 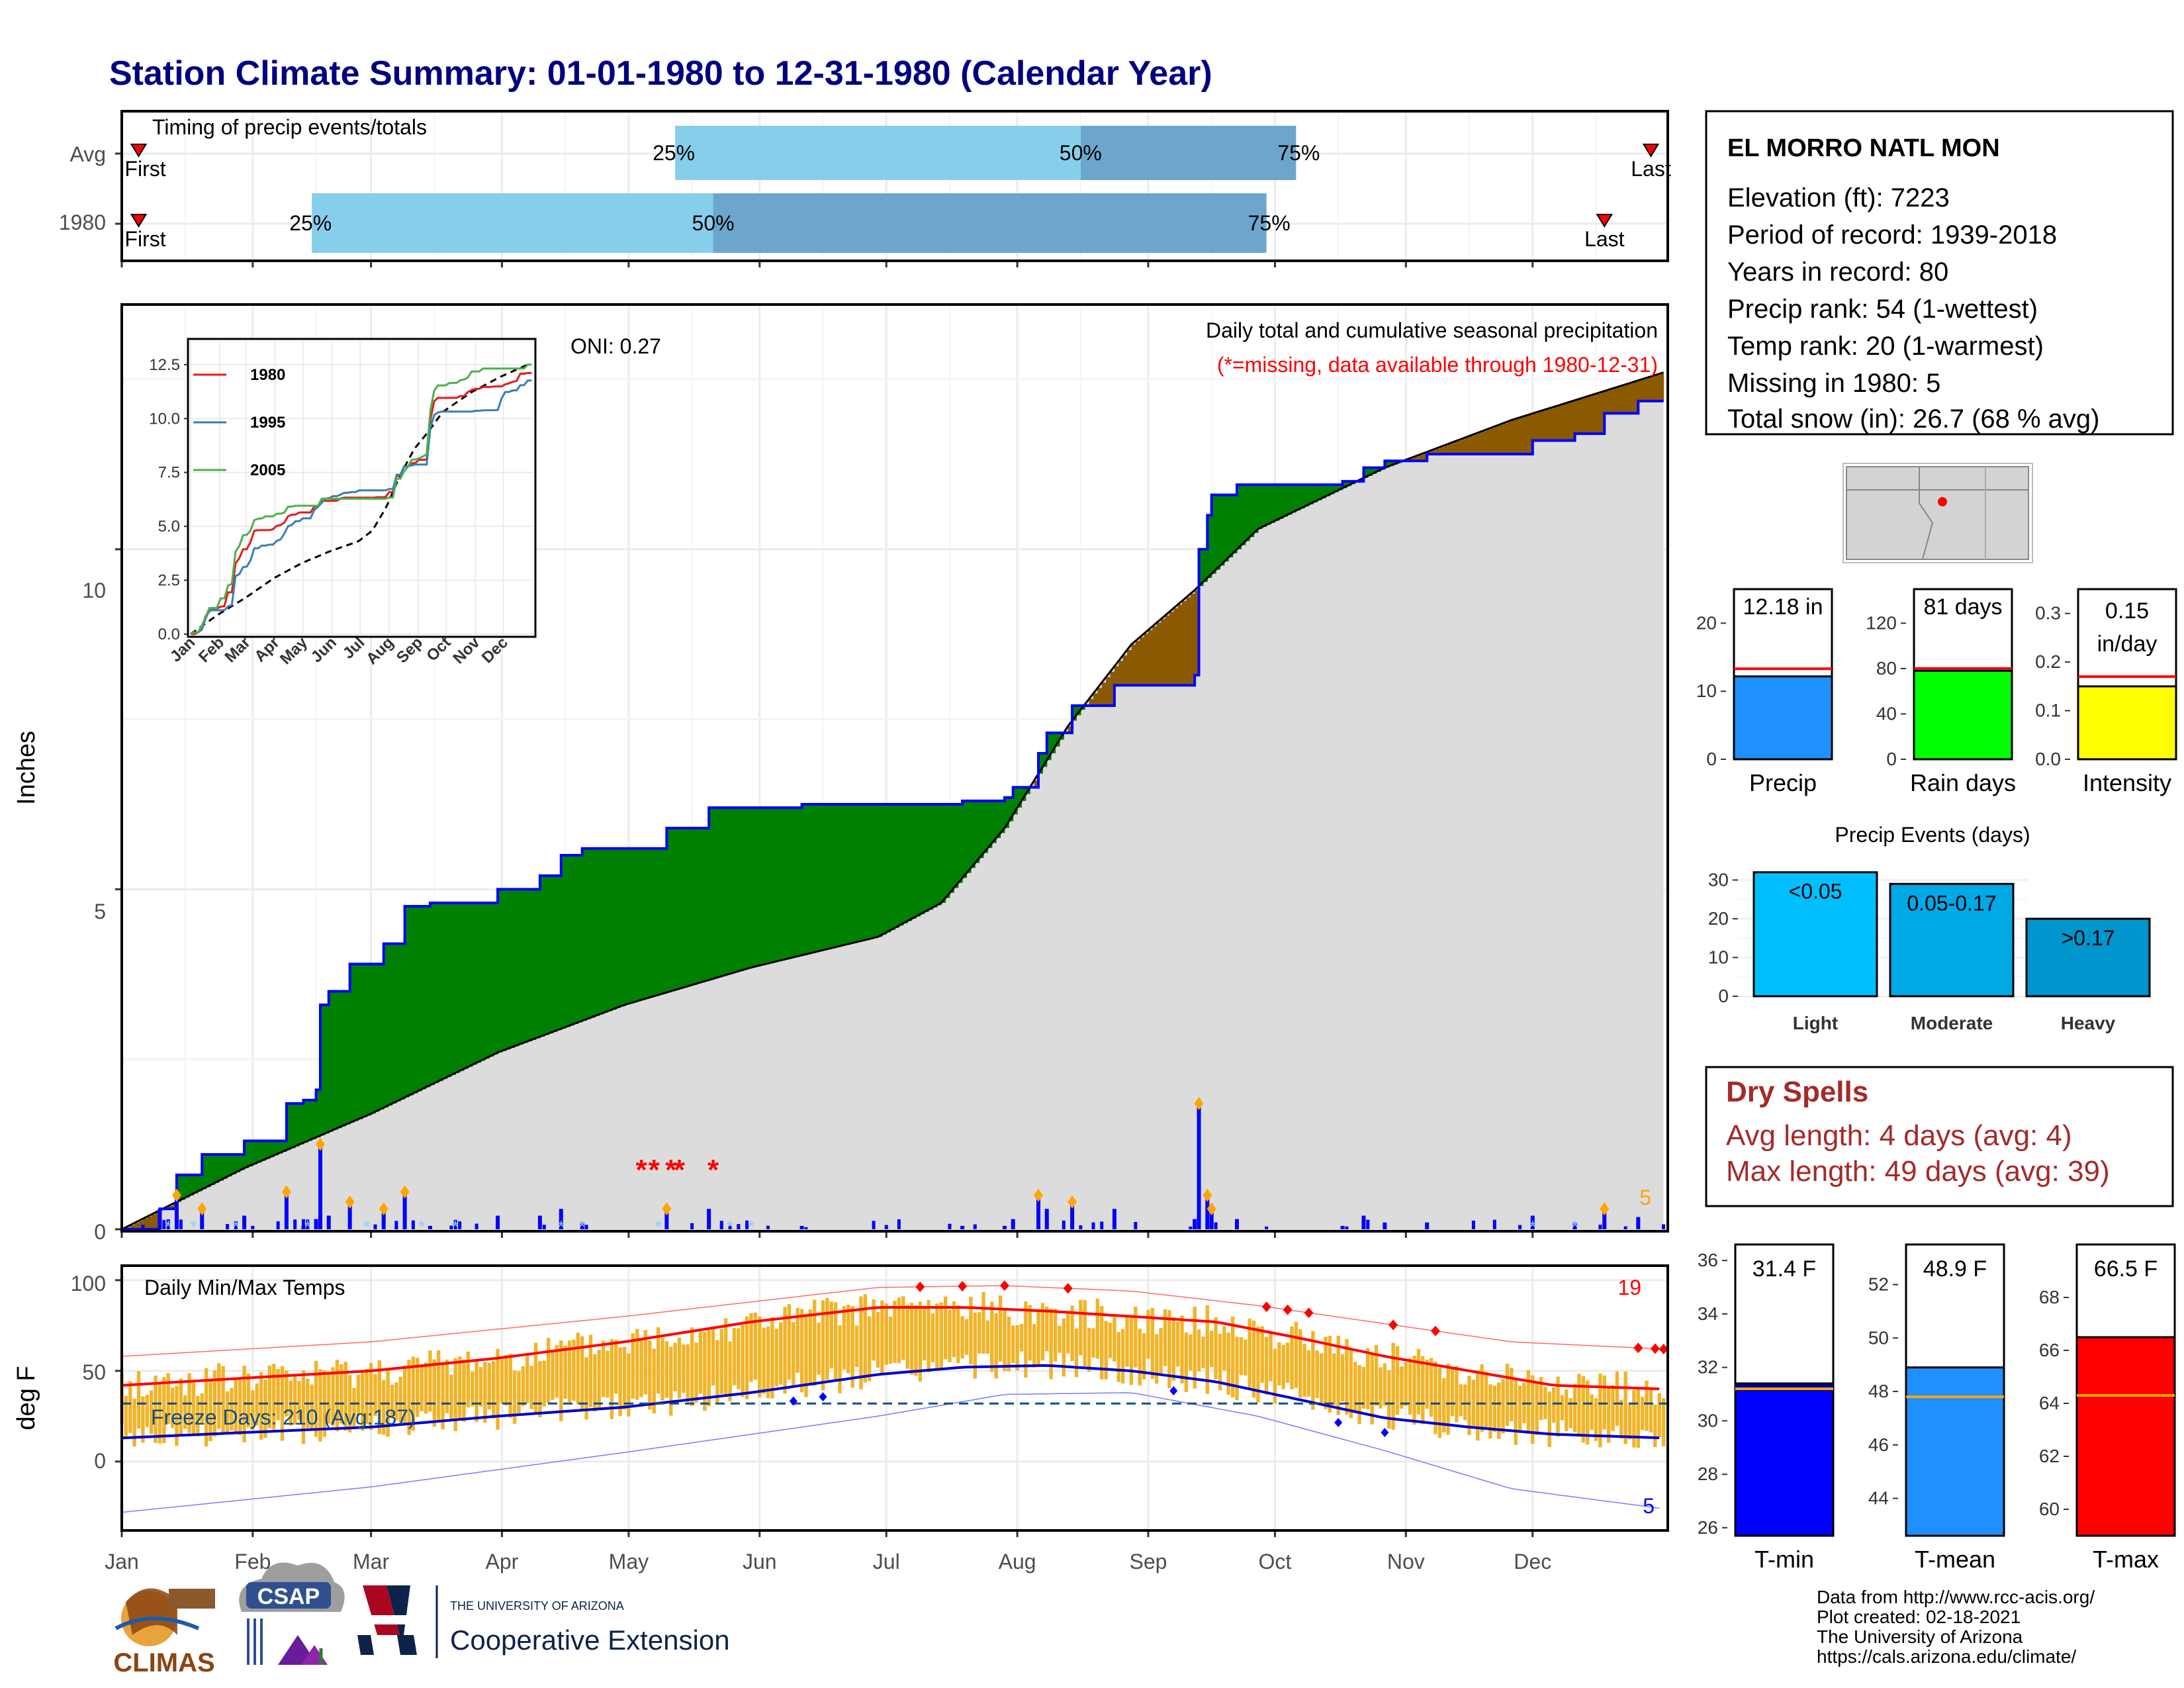 What do you see at coordinates (1963, 782) in the screenshot?
I see `summary-bar-label: Rain days` at bounding box center [1963, 782].